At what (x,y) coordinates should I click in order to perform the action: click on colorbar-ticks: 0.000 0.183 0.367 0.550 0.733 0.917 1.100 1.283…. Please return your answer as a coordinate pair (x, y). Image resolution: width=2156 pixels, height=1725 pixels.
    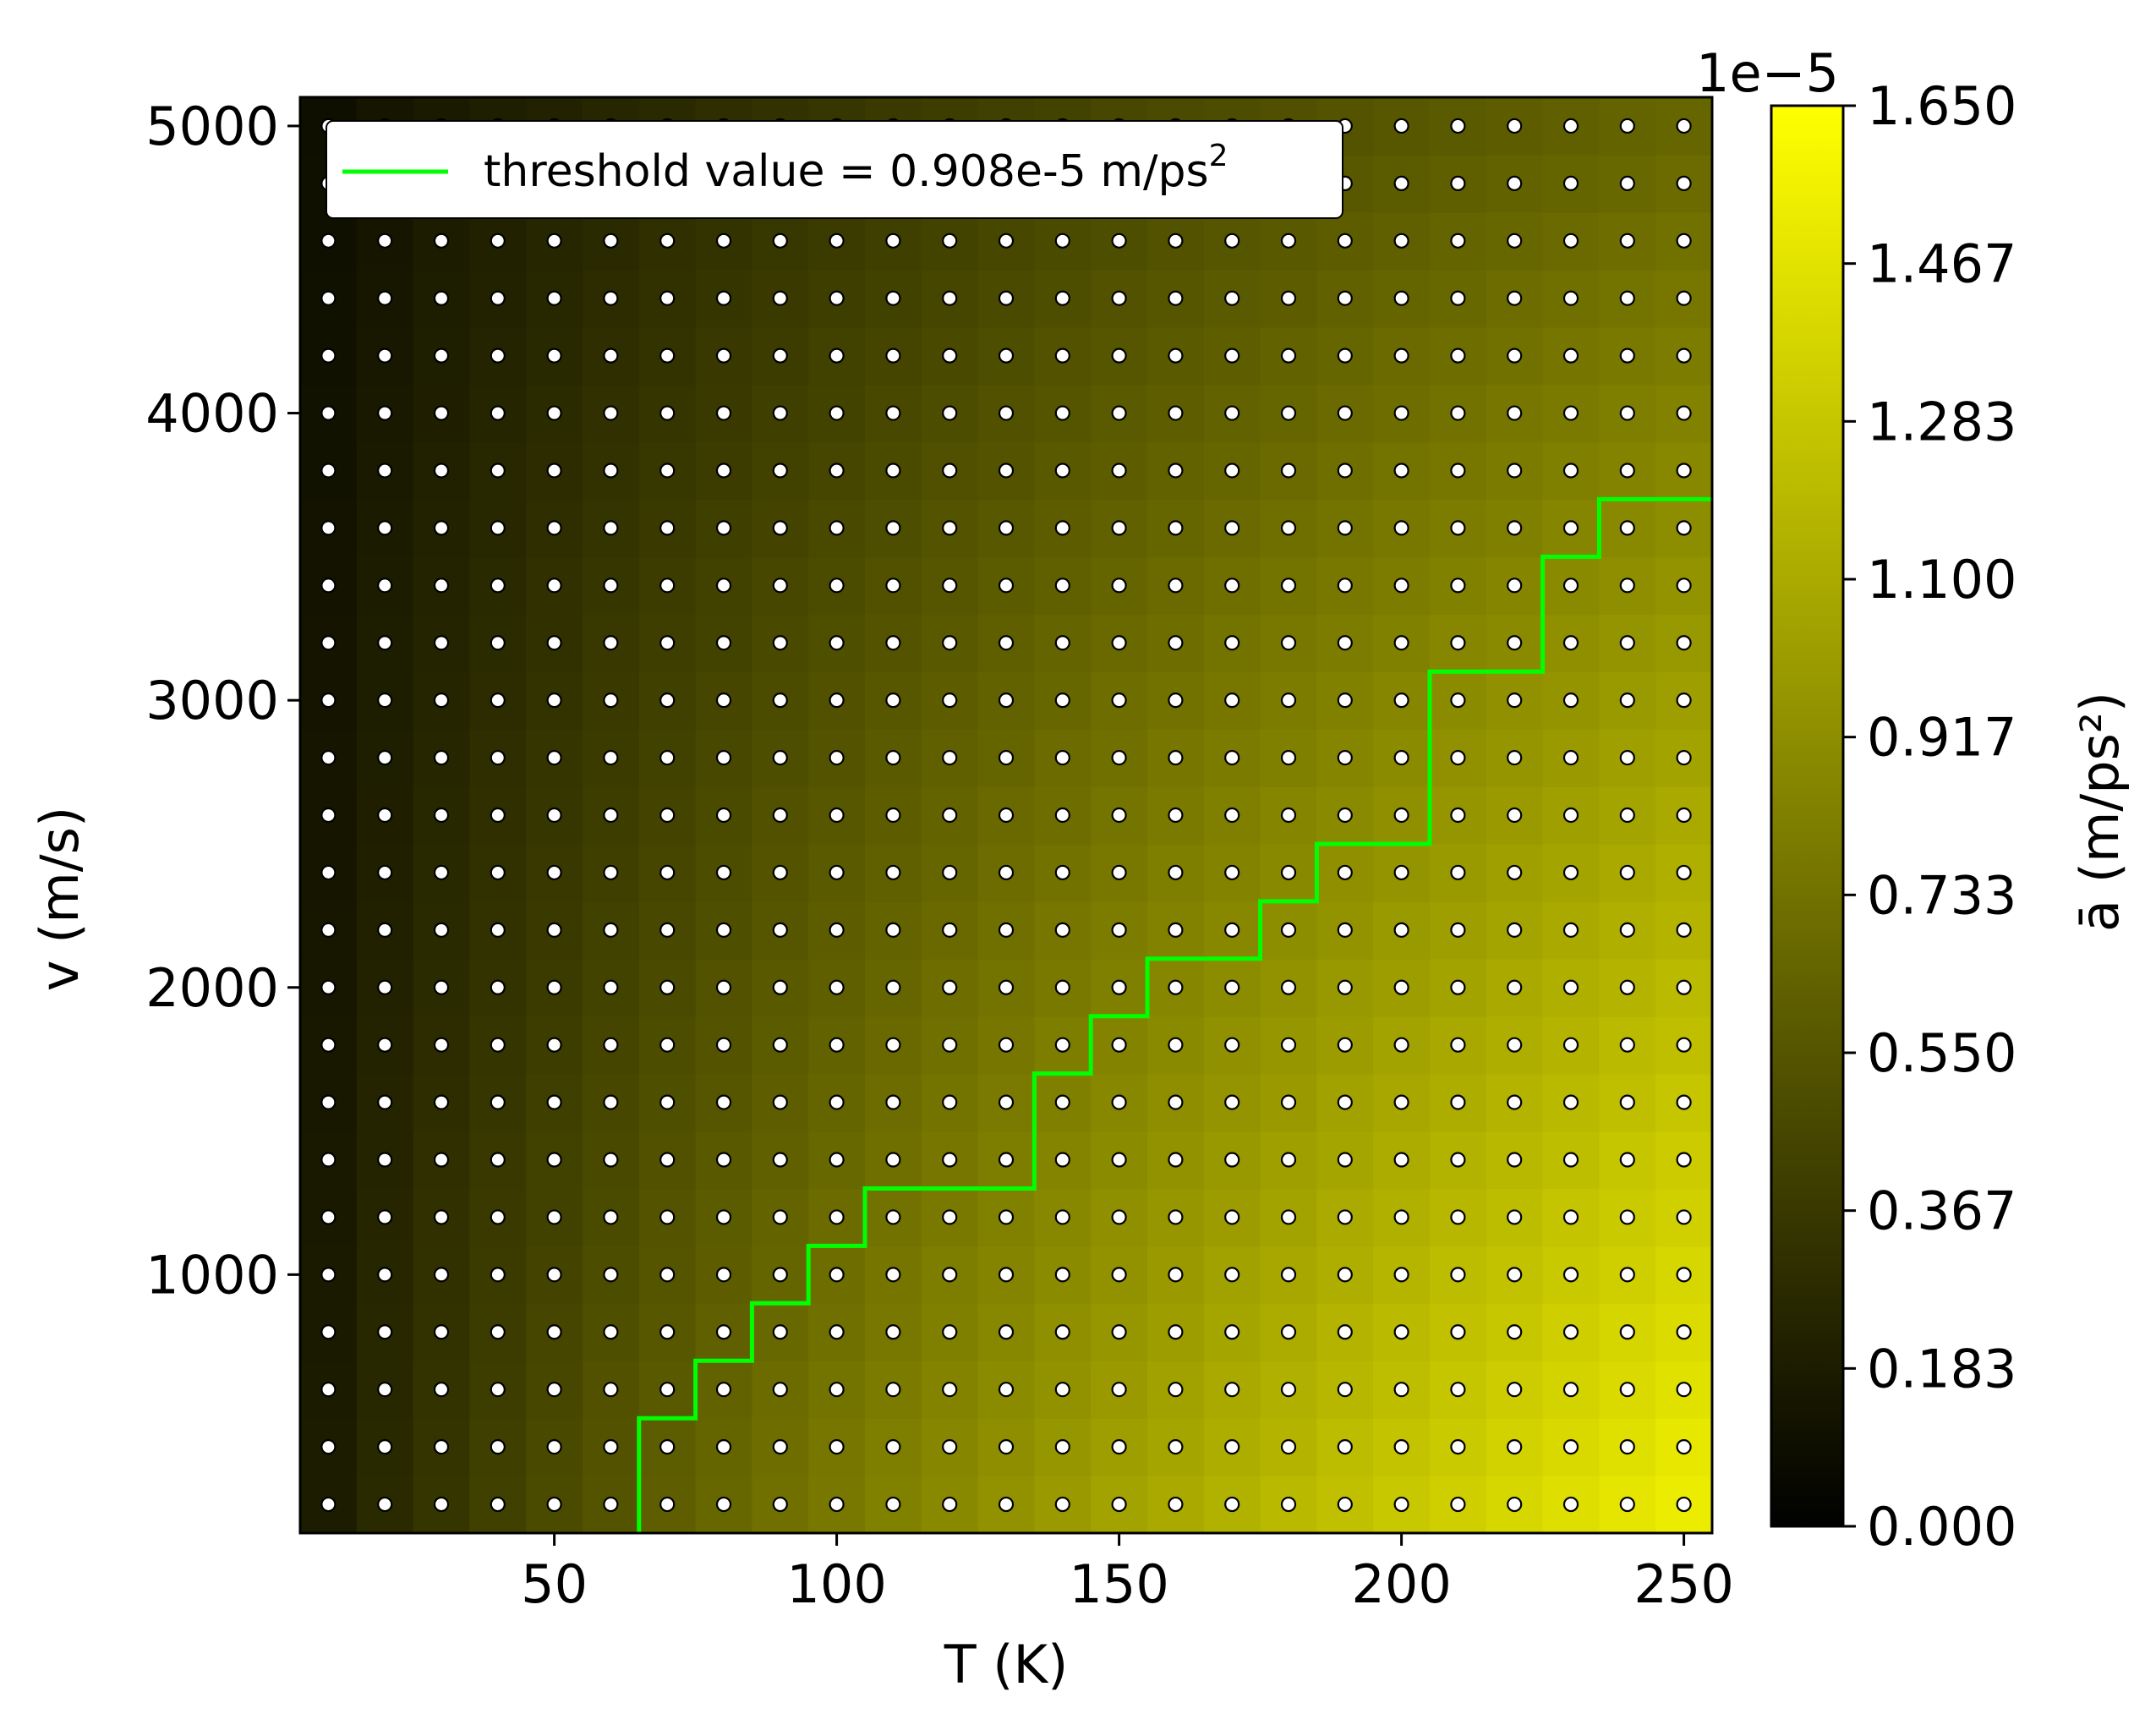
    Looking at the image, I should click on (1930, 816).